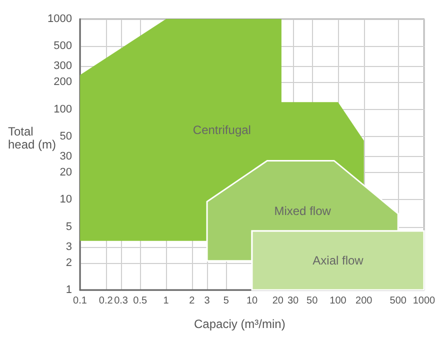 The width and height of the screenshot is (444, 342). Describe the element at coordinates (293, 301) in the screenshot. I see `x-tick-label: 30` at that location.